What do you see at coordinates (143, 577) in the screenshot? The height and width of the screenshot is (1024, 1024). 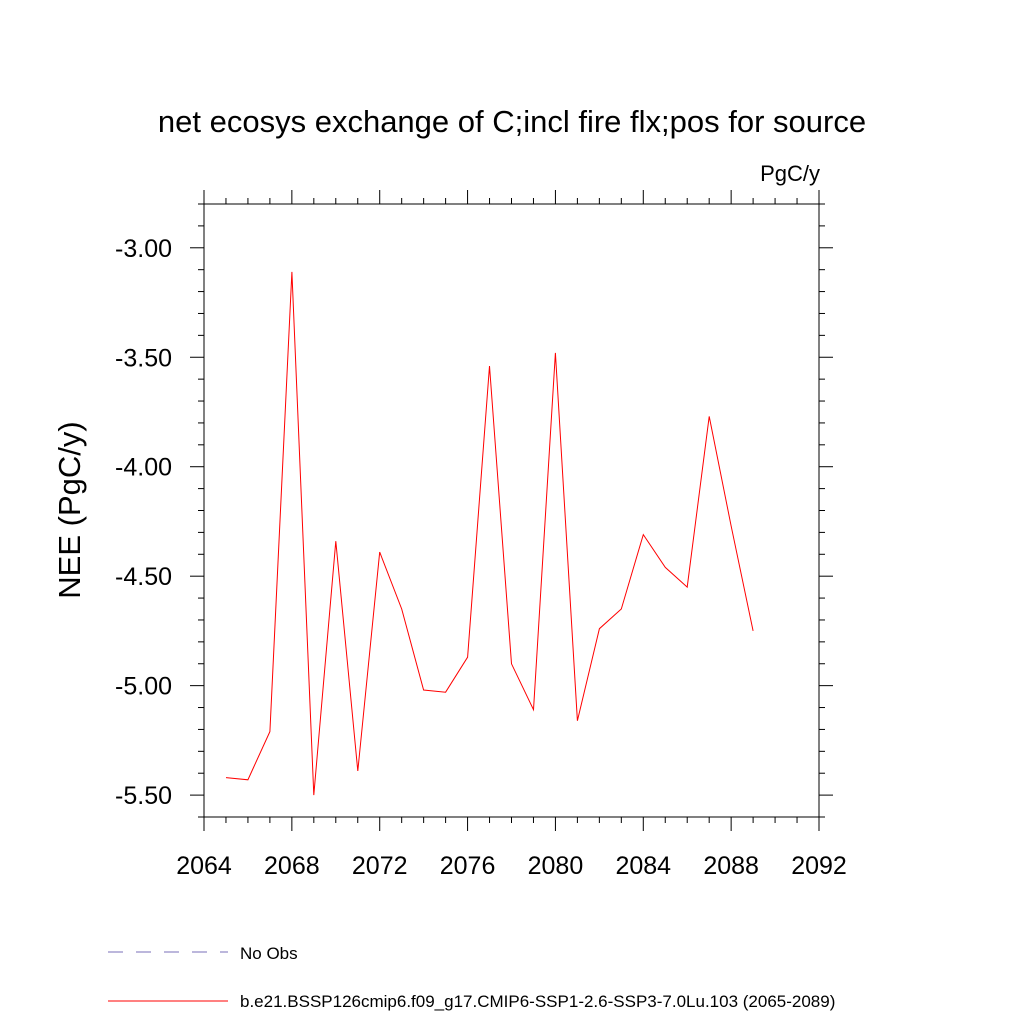 I see `y-tick-label: -4.50` at bounding box center [143, 577].